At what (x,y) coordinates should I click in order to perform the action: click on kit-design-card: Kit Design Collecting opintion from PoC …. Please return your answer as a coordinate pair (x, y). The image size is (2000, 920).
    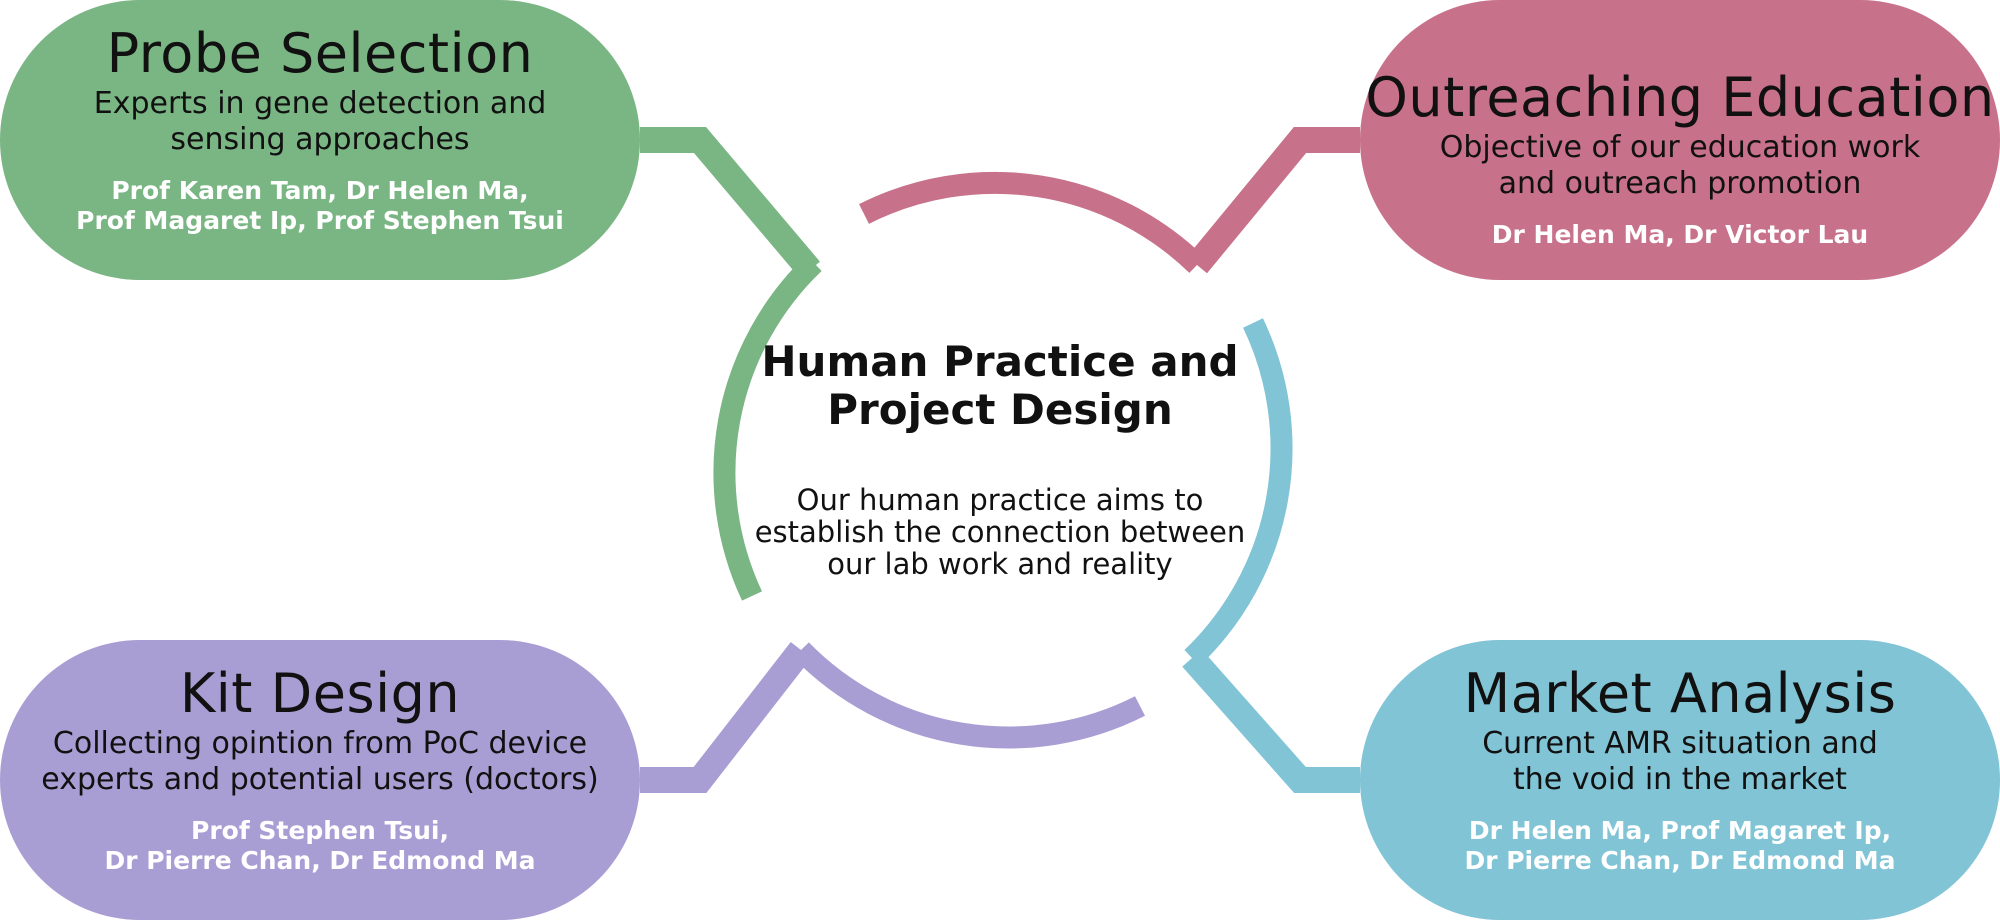
    Looking at the image, I should click on (320, 780).